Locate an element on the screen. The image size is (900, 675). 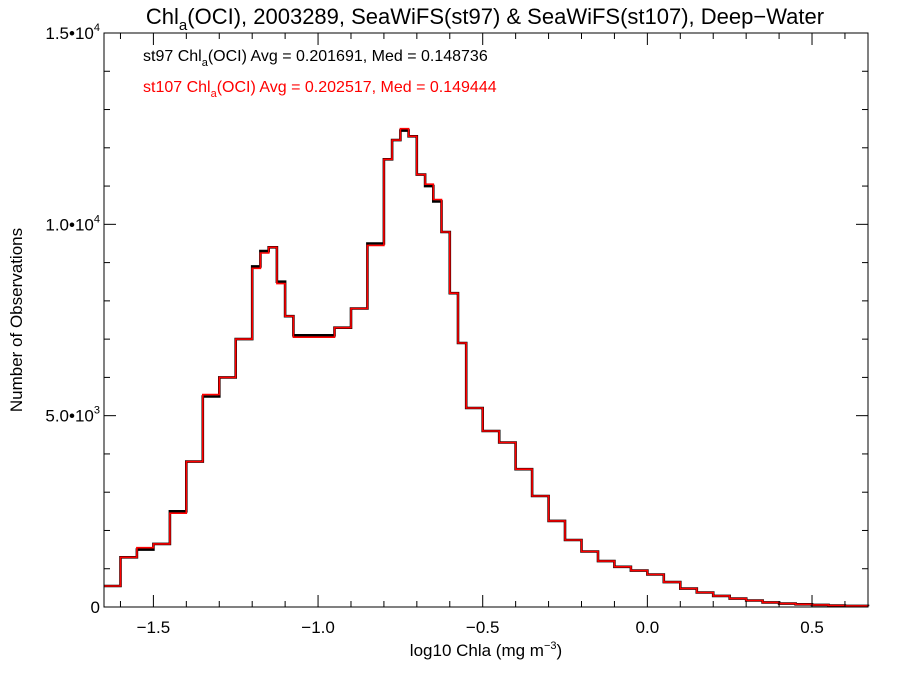
y-tick-label: 1.5•104 is located at coordinates (72, 32).